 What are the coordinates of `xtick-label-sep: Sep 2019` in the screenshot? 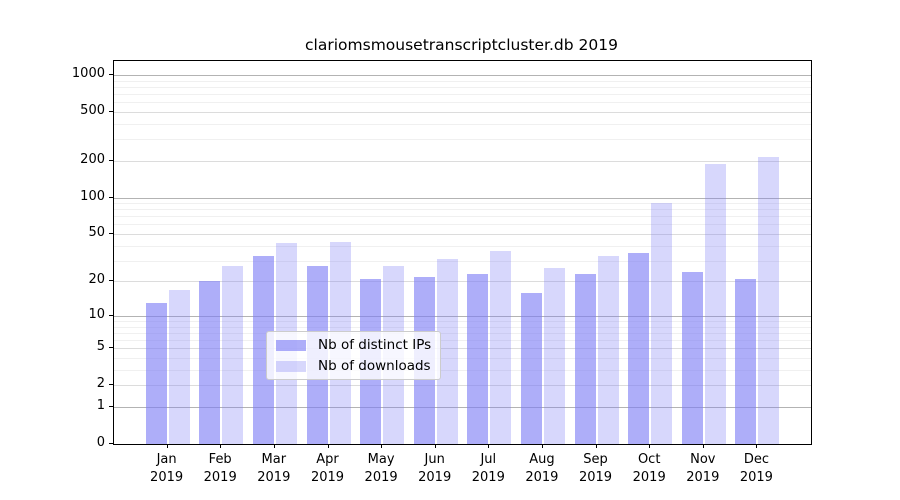 It's located at (595, 468).